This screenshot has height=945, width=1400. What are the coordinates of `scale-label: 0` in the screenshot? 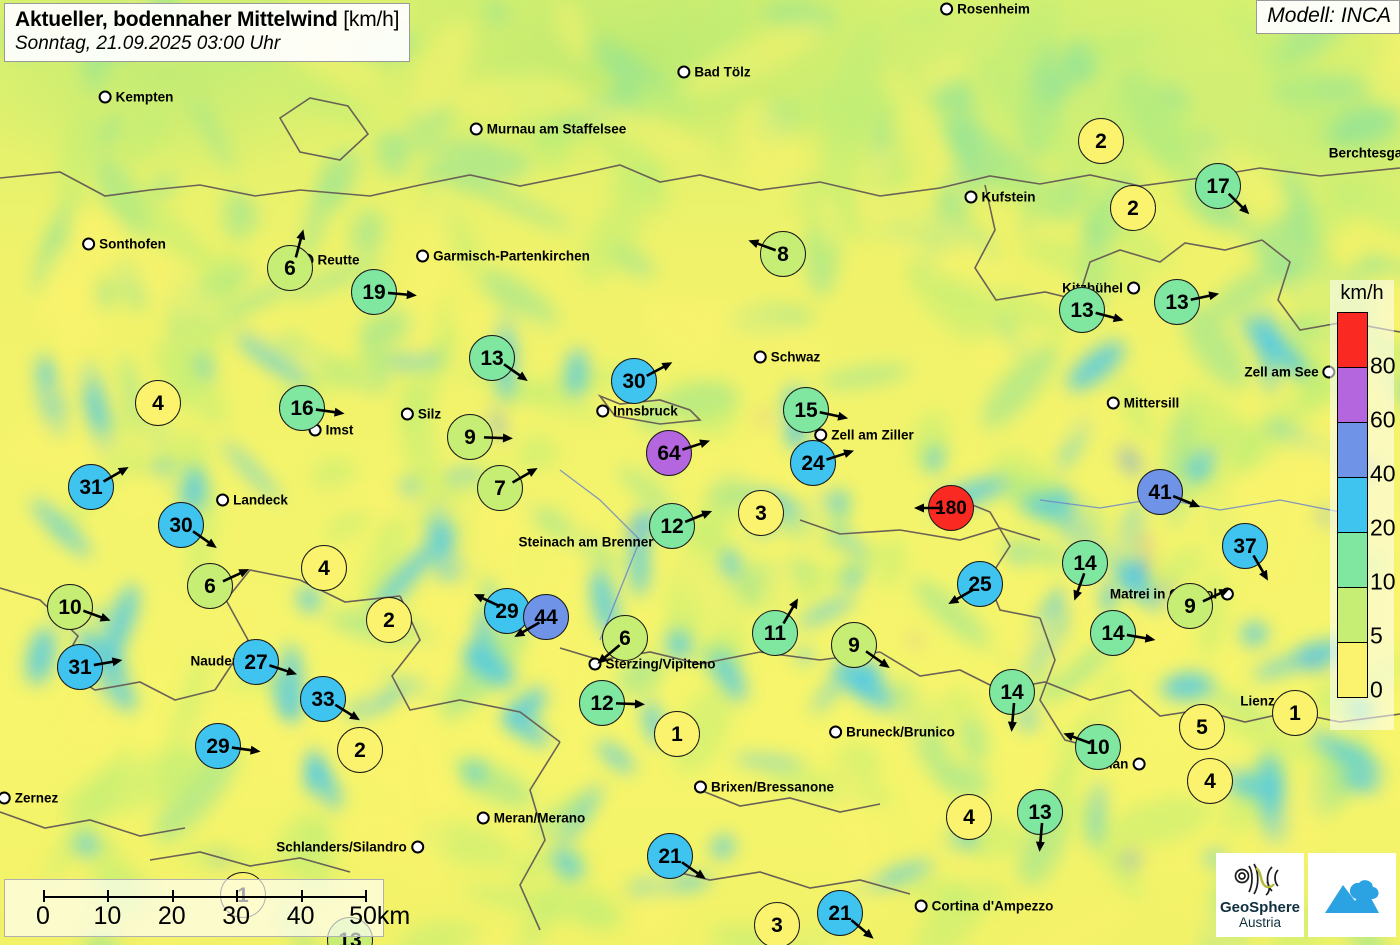 It's located at (43, 916).